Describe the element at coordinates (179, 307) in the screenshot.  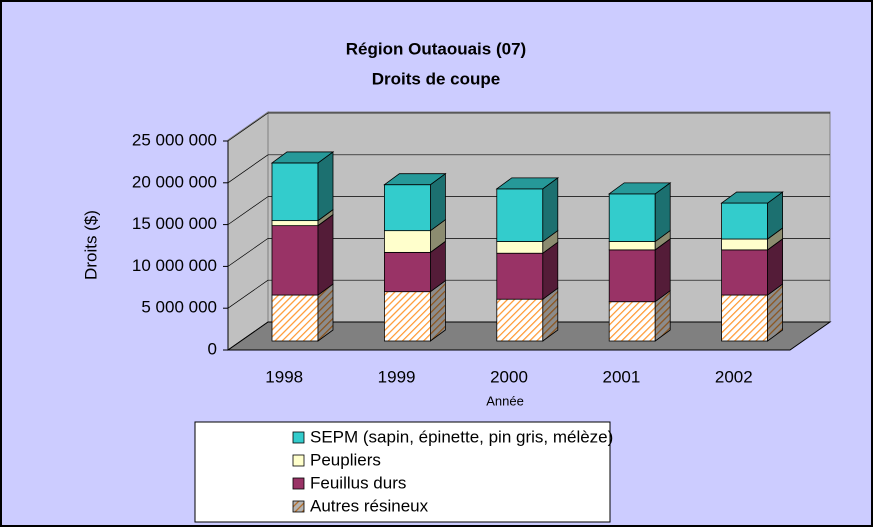
I see `y-tick-label: 5 000 000` at that location.